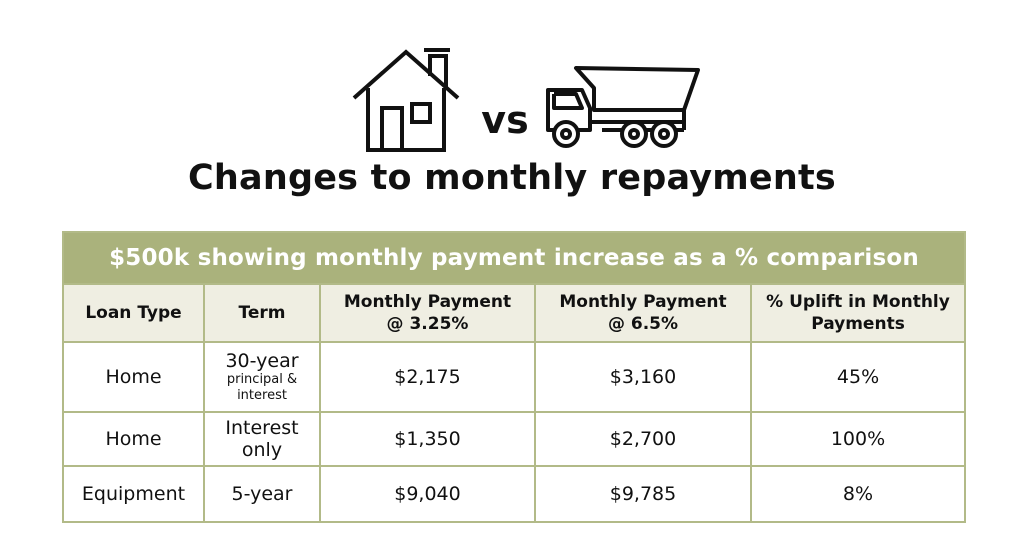 This screenshot has height=555, width=1024. I want to click on cell-uplift: 45%, so click(858, 377).